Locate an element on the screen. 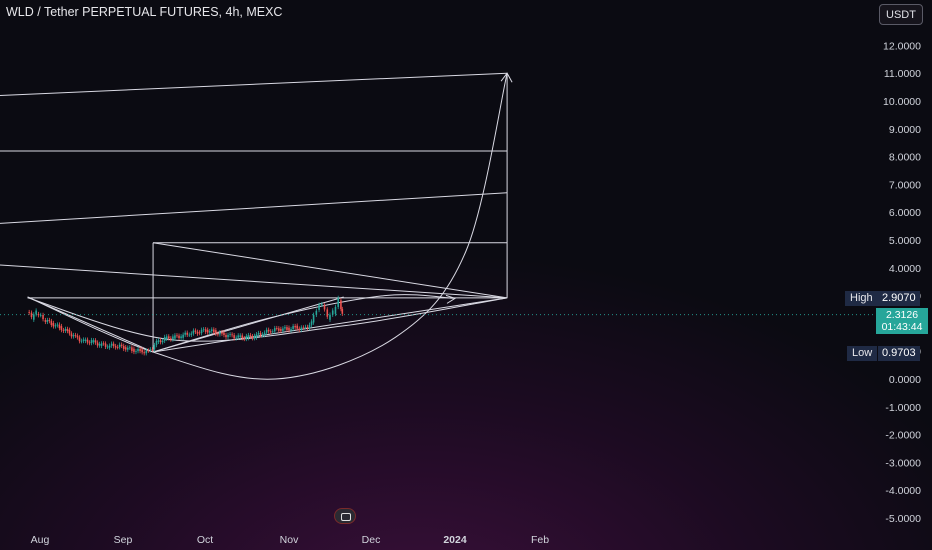  time-tick-label: Aug is located at coordinates (40, 540).